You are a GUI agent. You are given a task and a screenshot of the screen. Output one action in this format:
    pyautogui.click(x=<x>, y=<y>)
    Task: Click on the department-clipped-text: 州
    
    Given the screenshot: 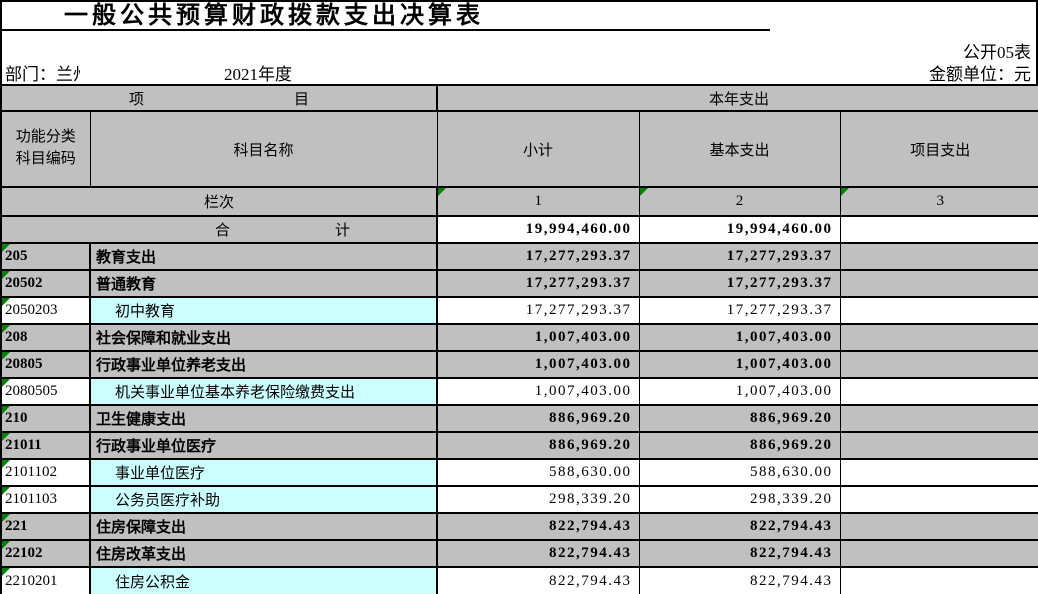 What is the action you would take?
    pyautogui.click(x=76, y=72)
    